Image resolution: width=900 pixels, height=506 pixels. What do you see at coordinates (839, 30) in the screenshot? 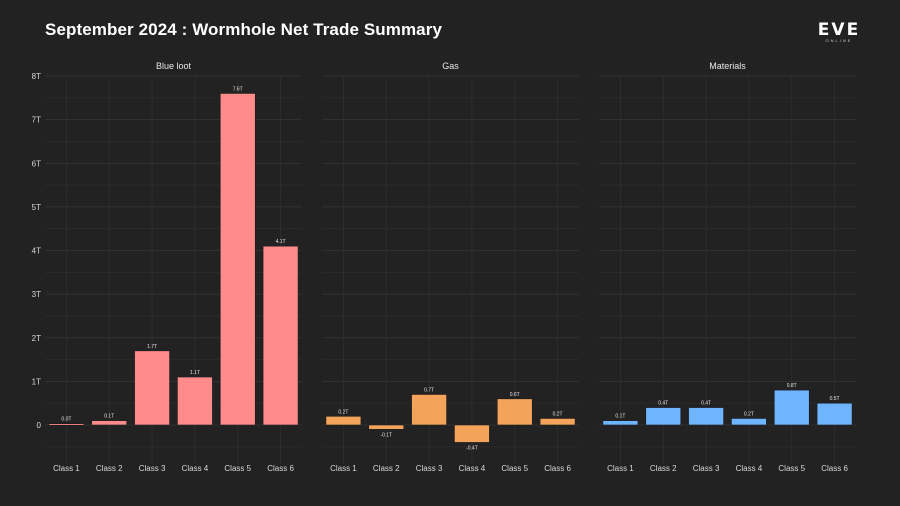
I see `logo-main-text: EVE` at bounding box center [839, 30].